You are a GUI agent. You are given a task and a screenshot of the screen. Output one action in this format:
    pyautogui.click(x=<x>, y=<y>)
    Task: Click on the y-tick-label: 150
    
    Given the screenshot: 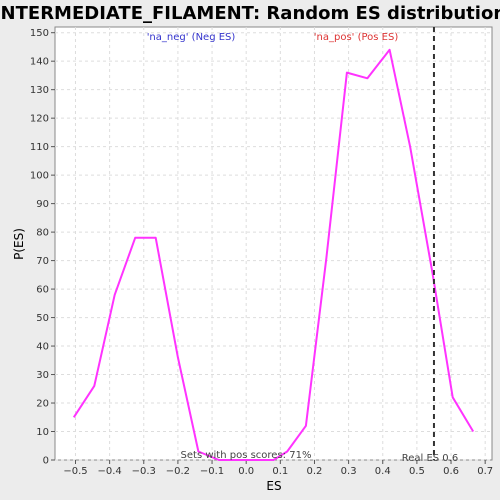 What is the action you would take?
    pyautogui.click(x=39, y=33)
    